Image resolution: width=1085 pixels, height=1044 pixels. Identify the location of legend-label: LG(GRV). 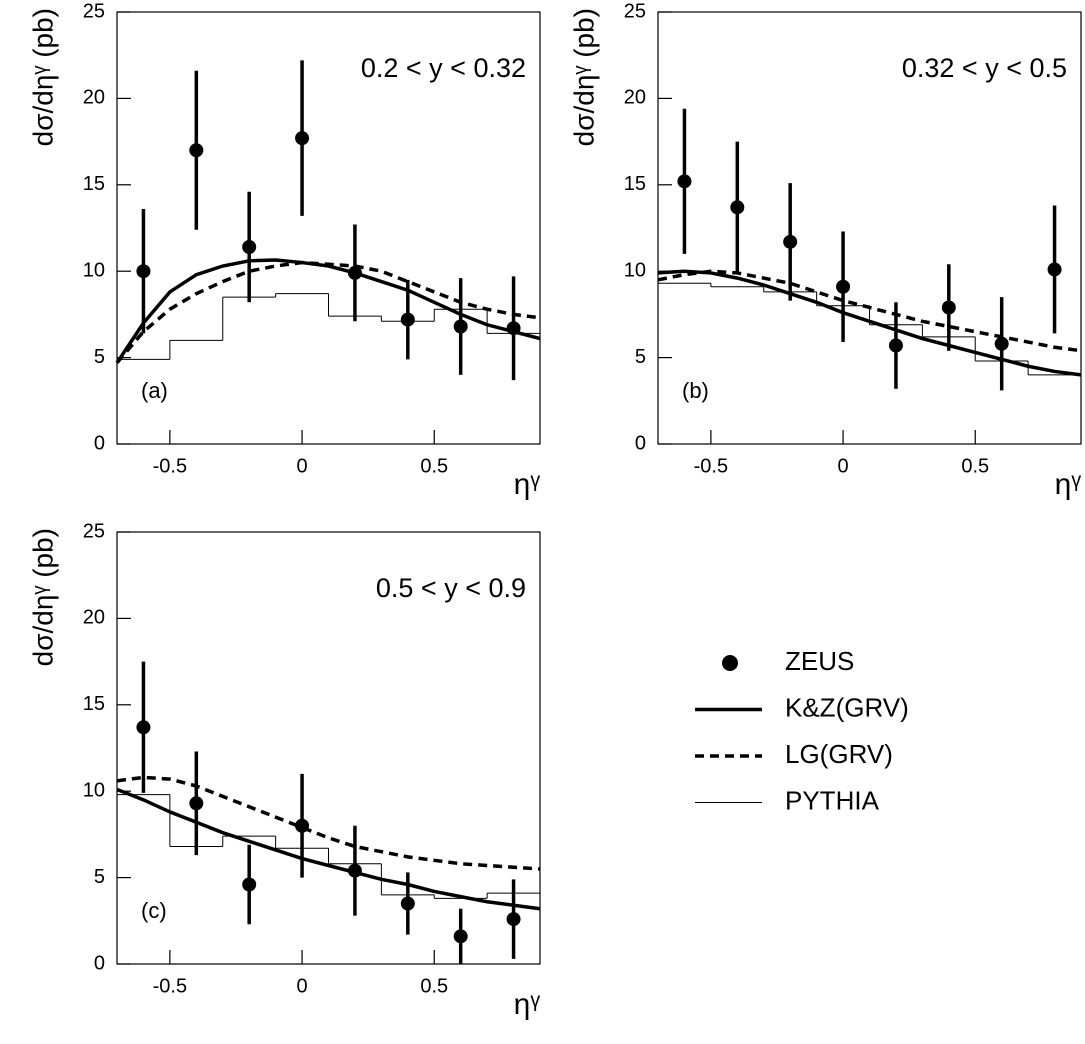
(839, 754).